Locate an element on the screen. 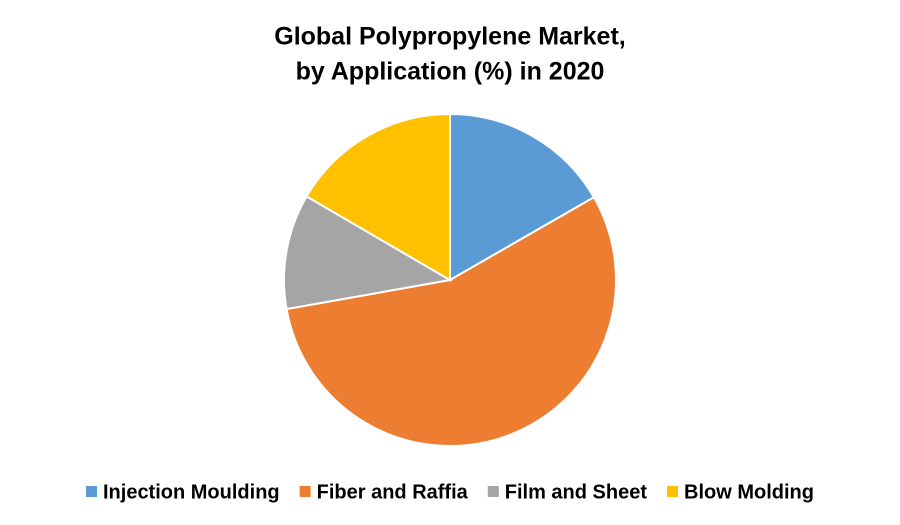 This screenshot has width=900, height=525. legend-label: Blow Molding is located at coordinates (749, 492).